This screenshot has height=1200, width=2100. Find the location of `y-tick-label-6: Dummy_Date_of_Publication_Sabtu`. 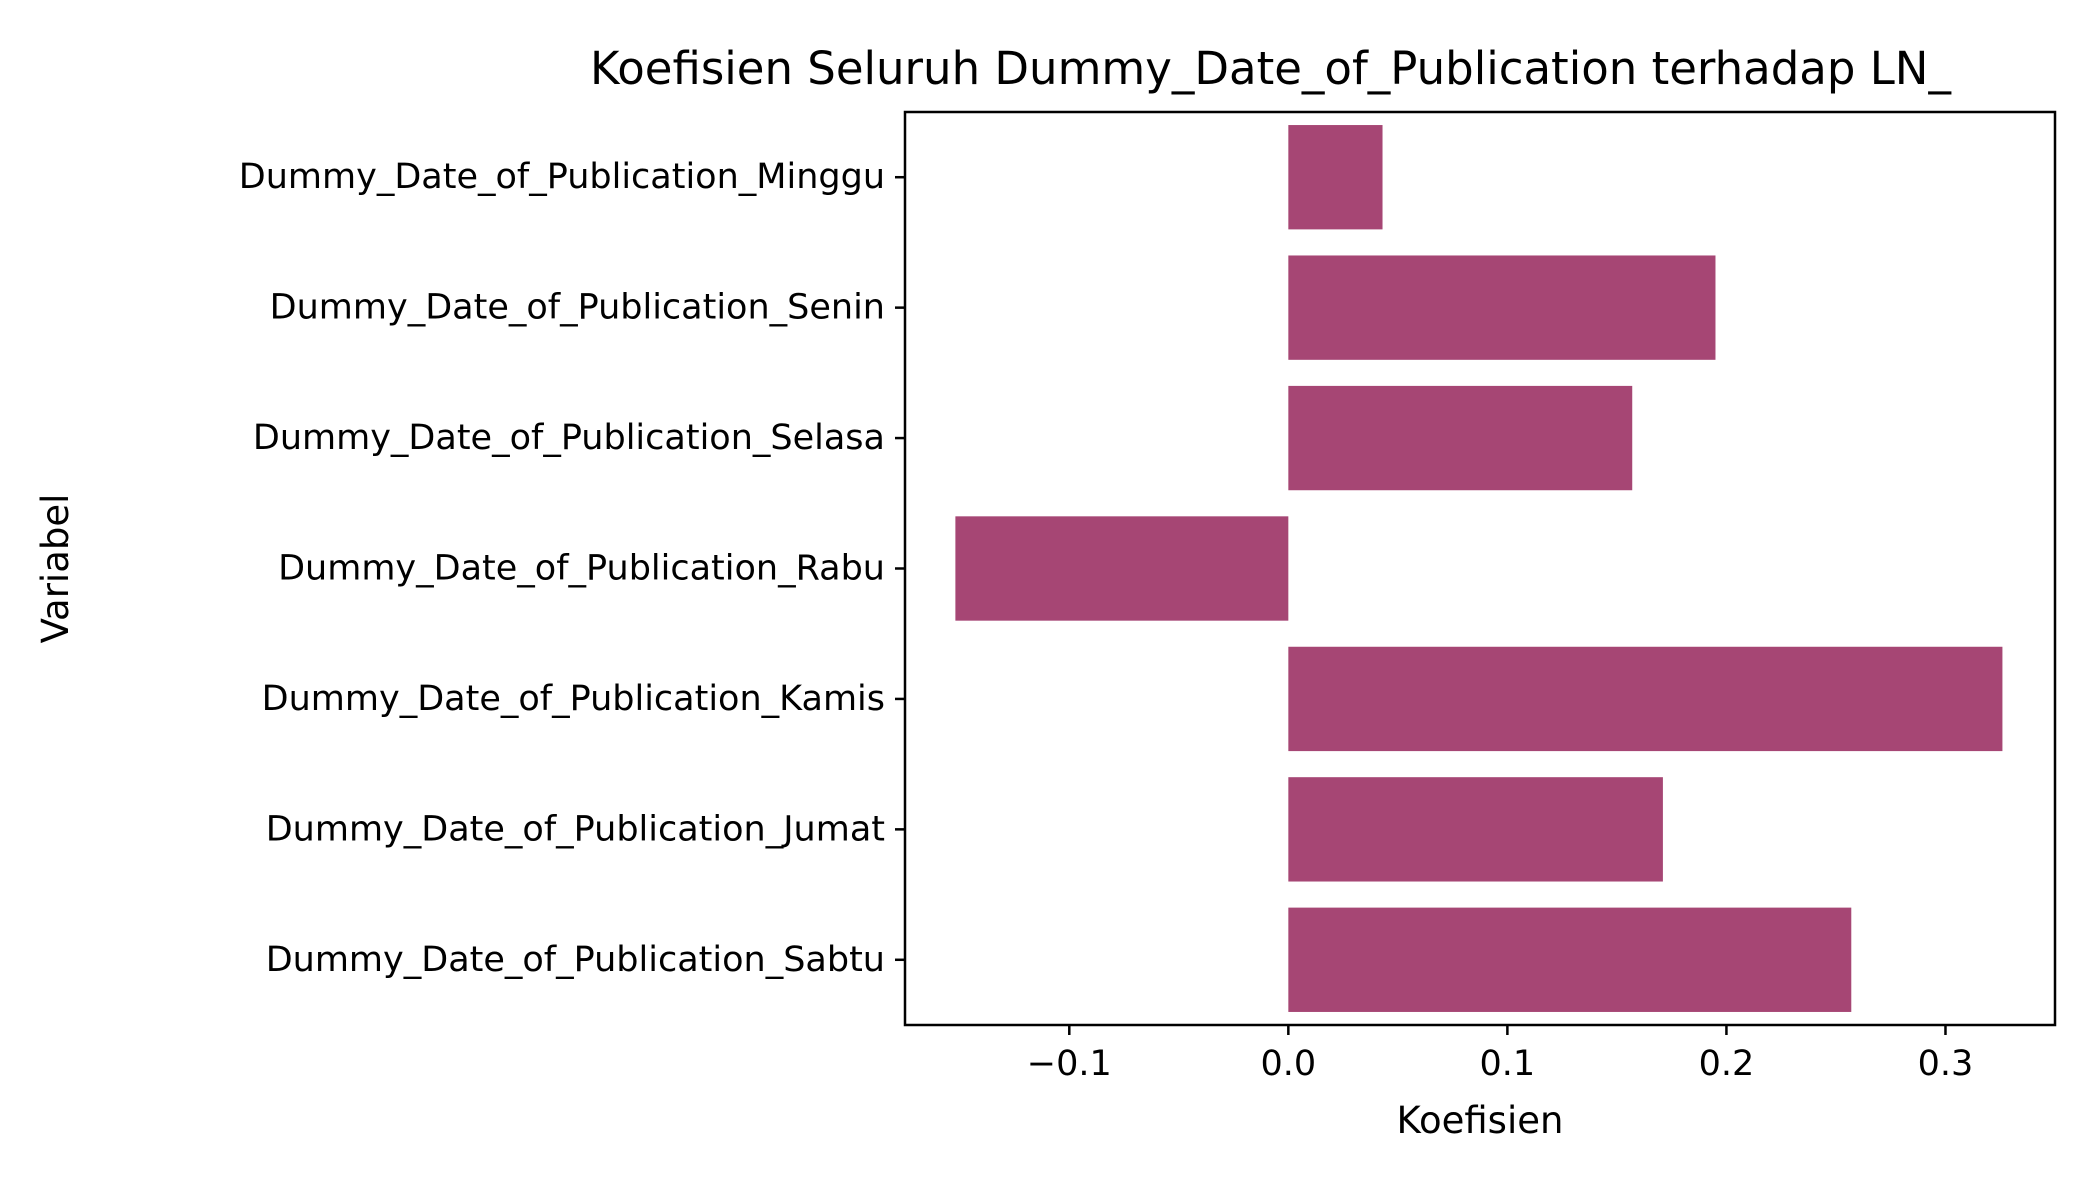

y-tick-label-6: Dummy_Date_of_Publication_Sabtu is located at coordinates (575, 960).